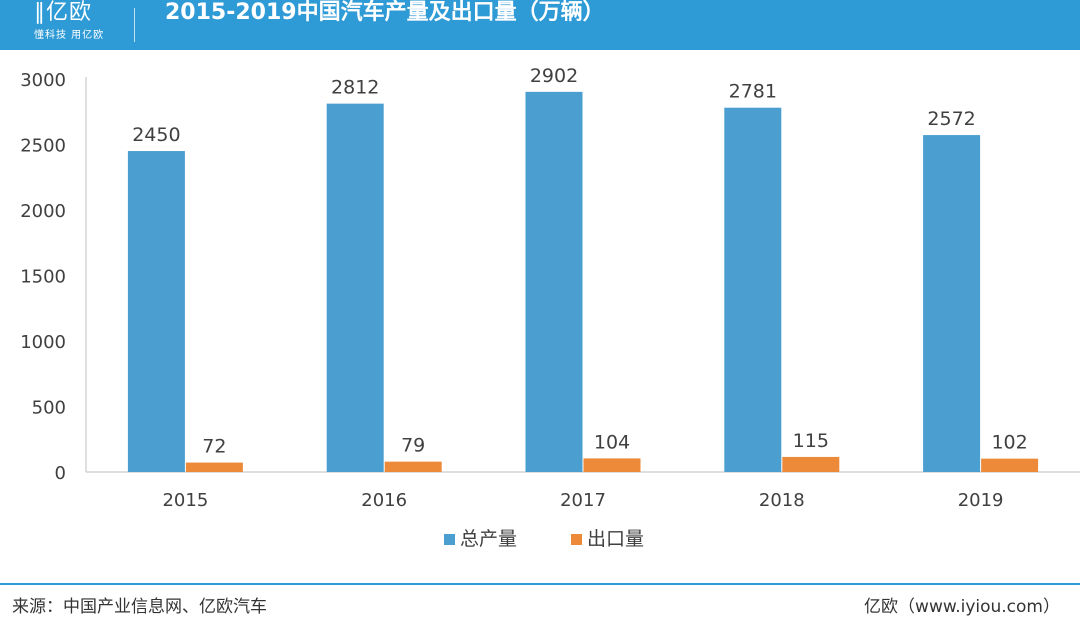 The height and width of the screenshot is (617, 1080). Describe the element at coordinates (385, 12) in the screenshot. I see `chart-title: 2015-2019中国汽车产量及出口量（万辆）` at that location.